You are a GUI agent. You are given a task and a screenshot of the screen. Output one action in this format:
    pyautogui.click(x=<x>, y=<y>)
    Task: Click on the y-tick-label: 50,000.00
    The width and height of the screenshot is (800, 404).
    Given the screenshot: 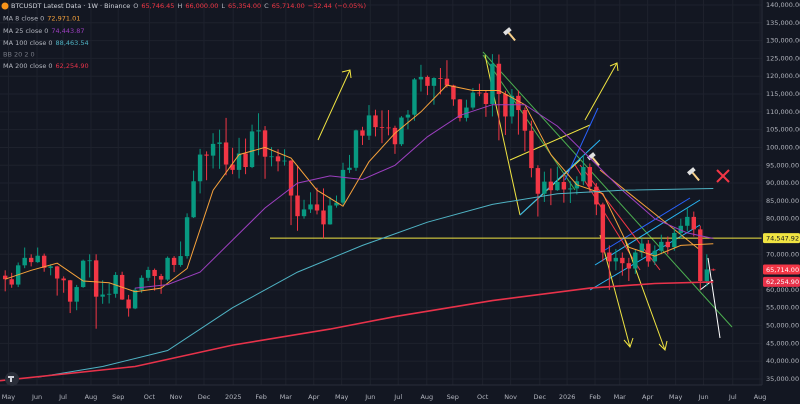 What is the action you would take?
    pyautogui.click(x=782, y=326)
    